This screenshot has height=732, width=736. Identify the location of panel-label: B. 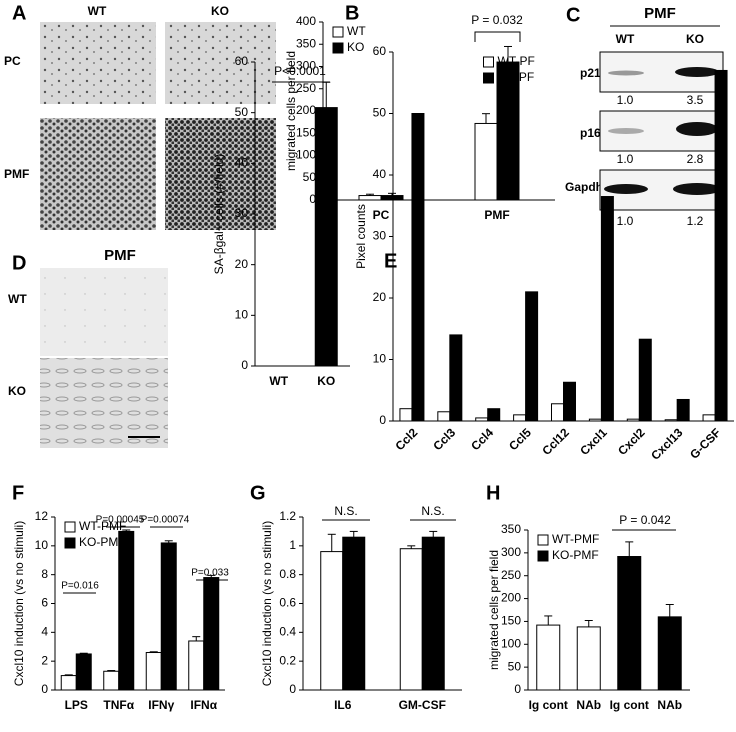
(352, 13).